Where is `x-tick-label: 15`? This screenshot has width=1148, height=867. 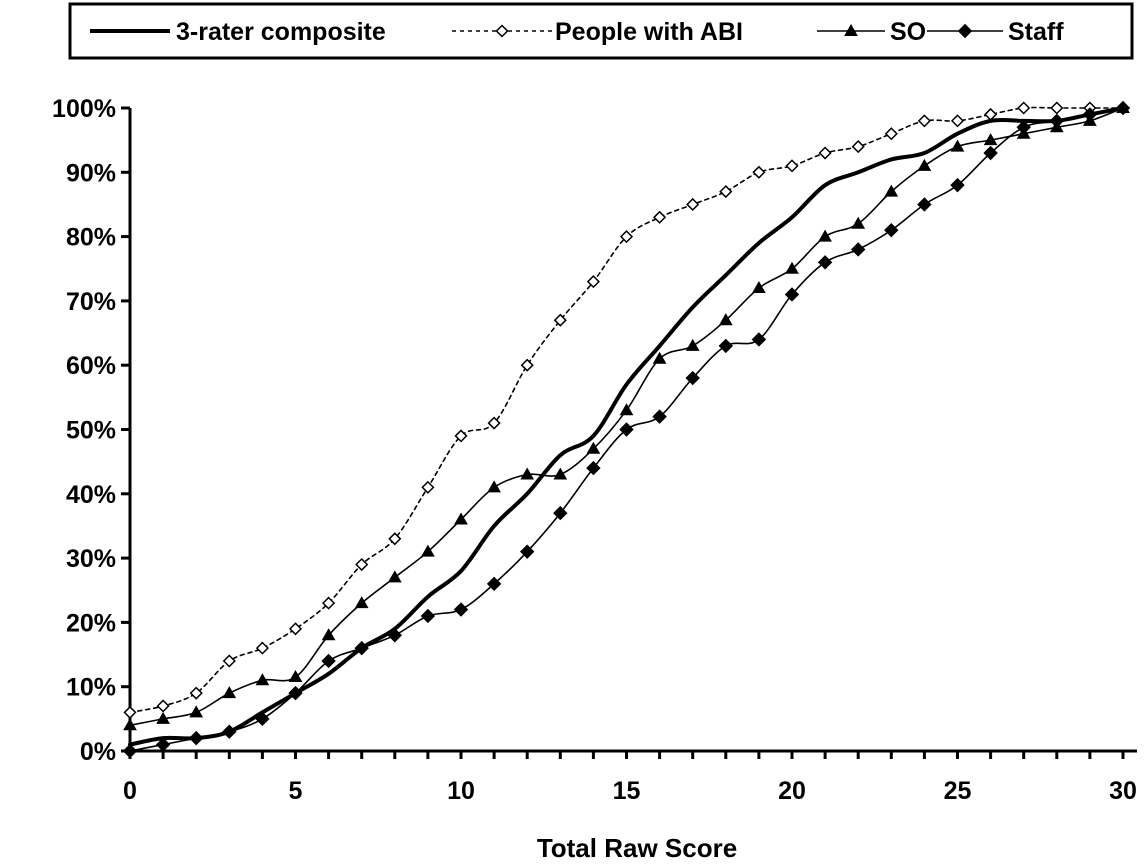 x-tick-label: 15 is located at coordinates (627, 791).